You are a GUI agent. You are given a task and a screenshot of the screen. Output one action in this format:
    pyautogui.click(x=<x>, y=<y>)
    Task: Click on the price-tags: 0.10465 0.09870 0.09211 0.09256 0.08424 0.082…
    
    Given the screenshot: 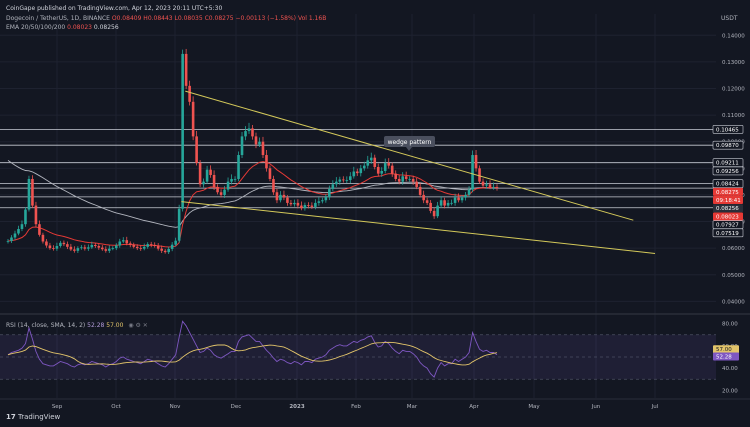 What is the action you would take?
    pyautogui.click(x=728, y=181)
    